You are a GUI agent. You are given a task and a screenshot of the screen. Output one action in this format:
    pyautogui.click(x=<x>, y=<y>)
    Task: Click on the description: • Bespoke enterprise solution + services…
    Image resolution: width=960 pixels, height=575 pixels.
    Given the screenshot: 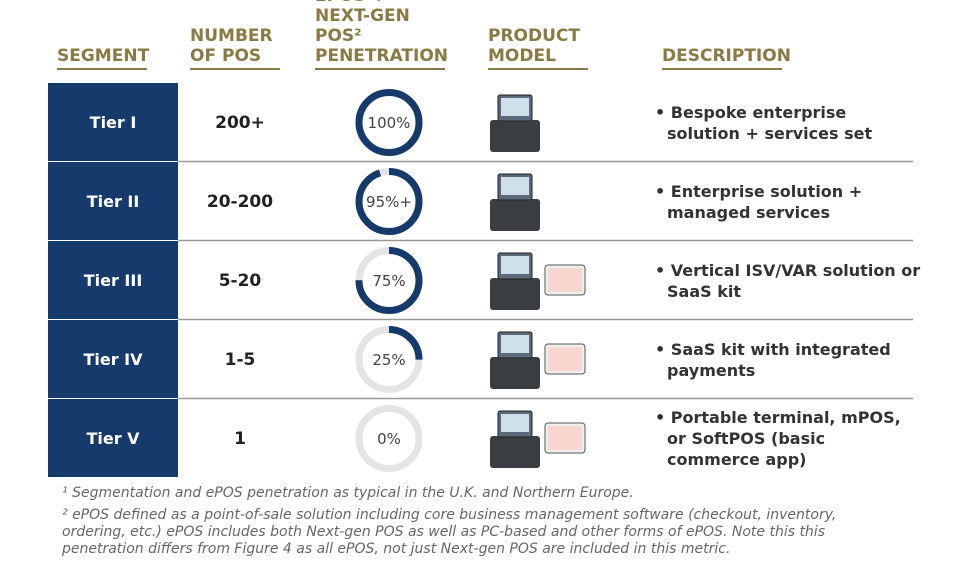 What is the action you would take?
    pyautogui.click(x=764, y=122)
    